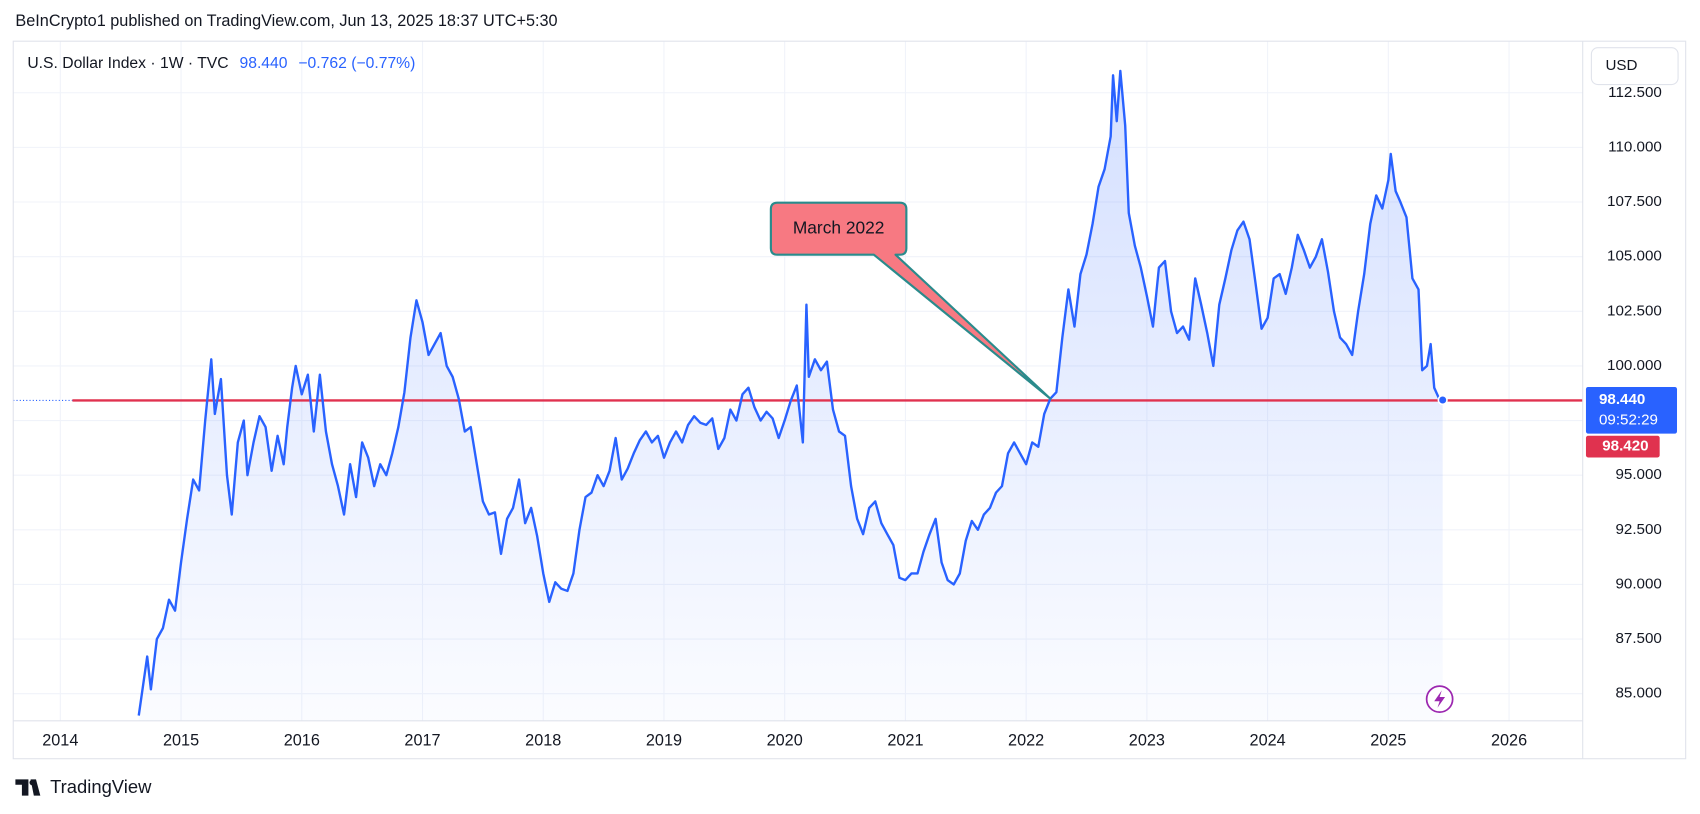 The height and width of the screenshot is (814, 1700). What do you see at coordinates (263, 63) in the screenshot?
I see `legend-last: 98.440` at bounding box center [263, 63].